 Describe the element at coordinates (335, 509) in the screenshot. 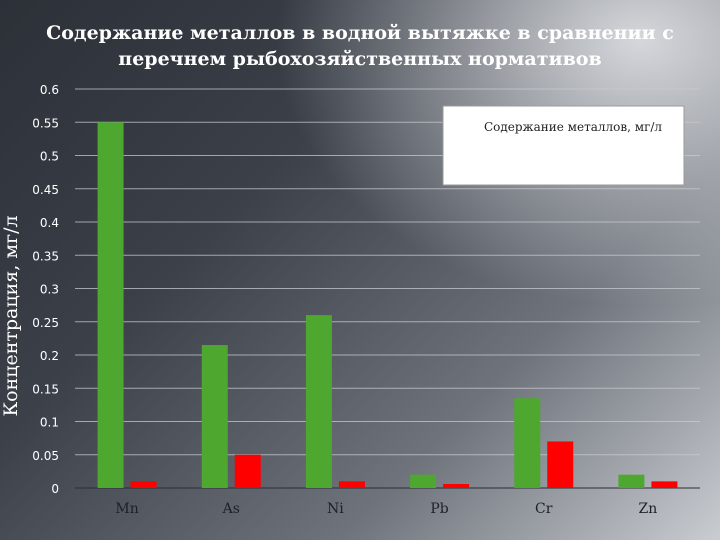

I see `x-tick-label: Ni` at that location.